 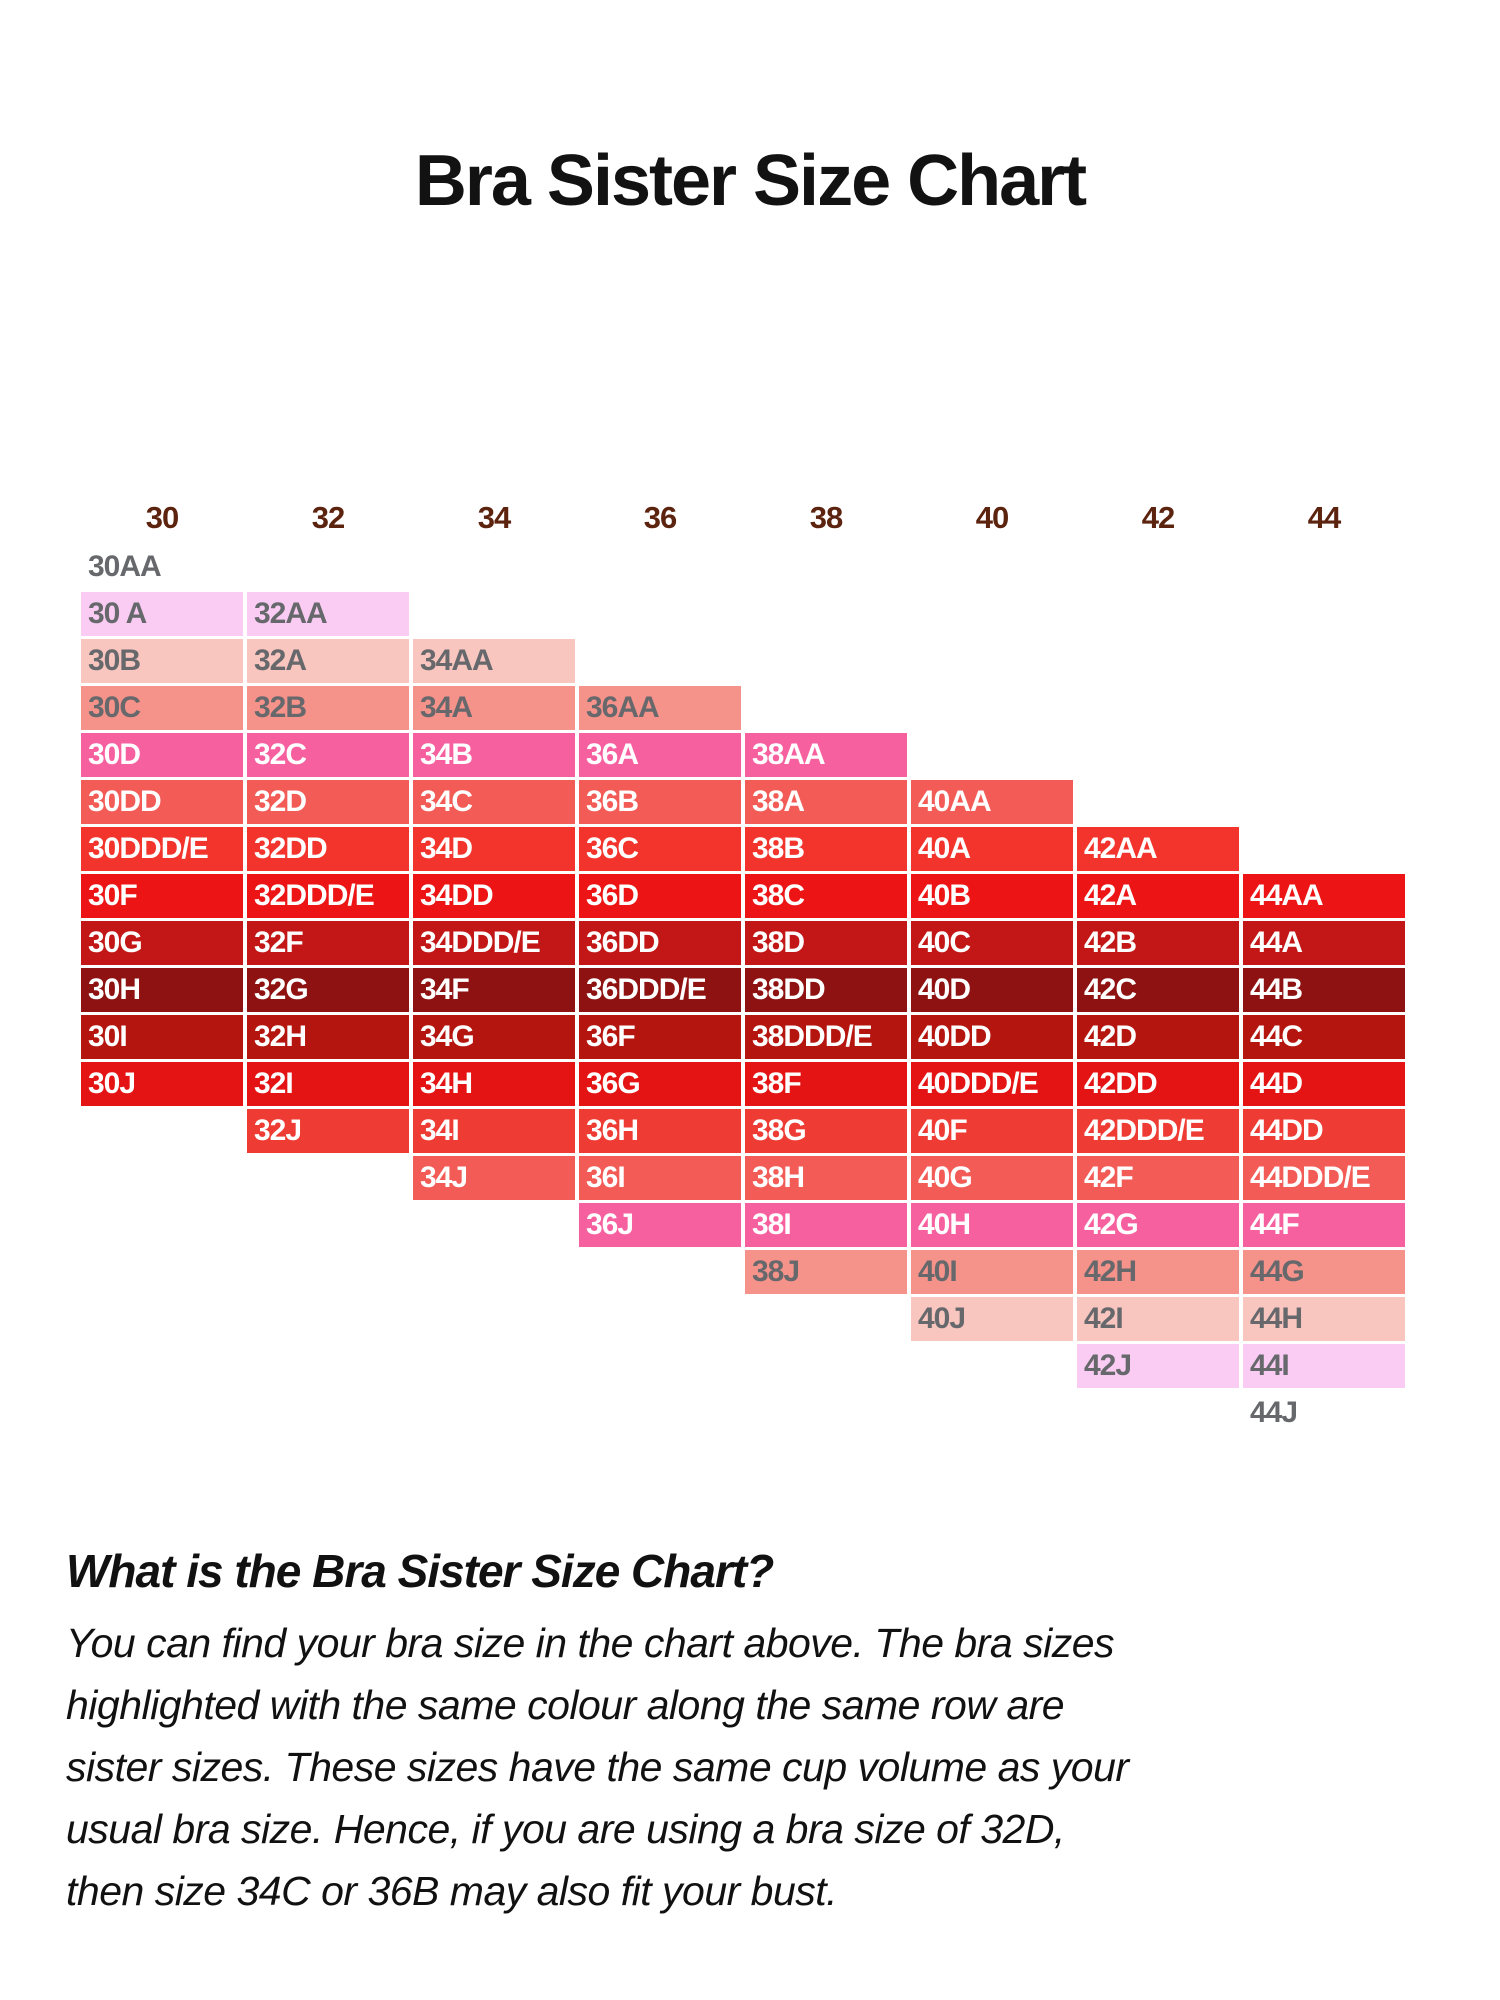 I want to click on page-title: Bra Sister Size Chart, so click(x=750, y=181).